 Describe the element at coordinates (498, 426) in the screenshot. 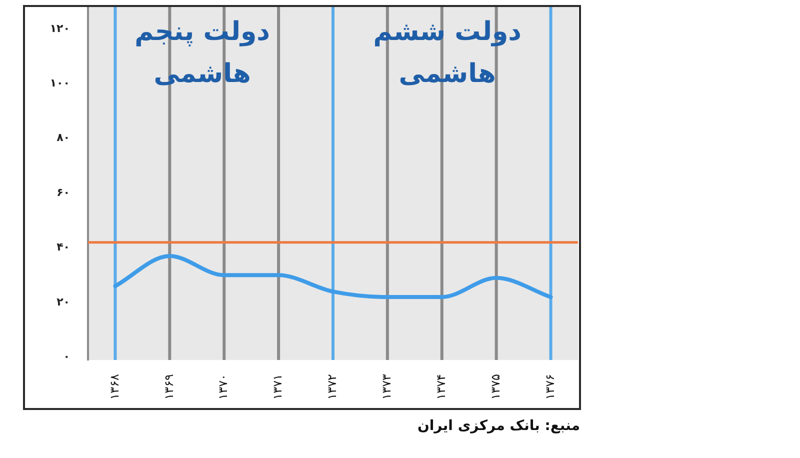

I see `text: منبع: بانک مرکزی ایران` at that location.